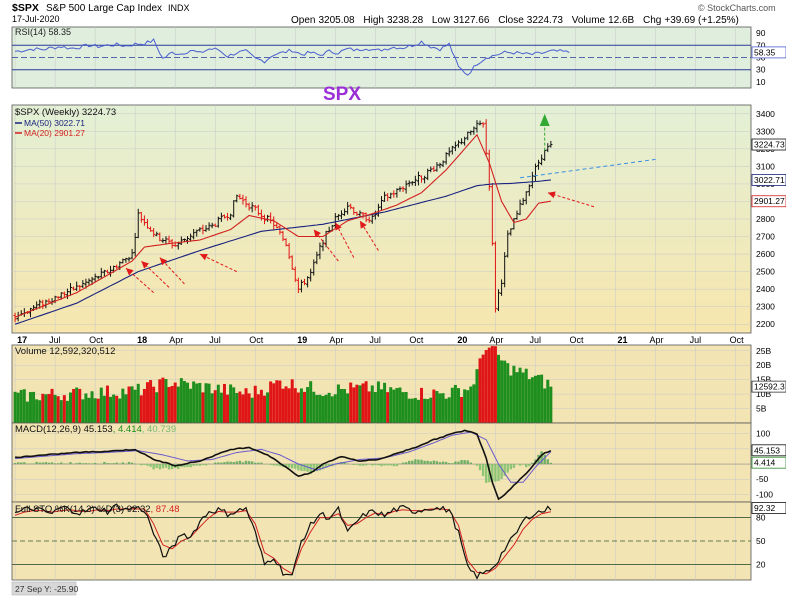 This screenshot has width=786, height=600. I want to click on y-tick-label: 2400, so click(765, 289).